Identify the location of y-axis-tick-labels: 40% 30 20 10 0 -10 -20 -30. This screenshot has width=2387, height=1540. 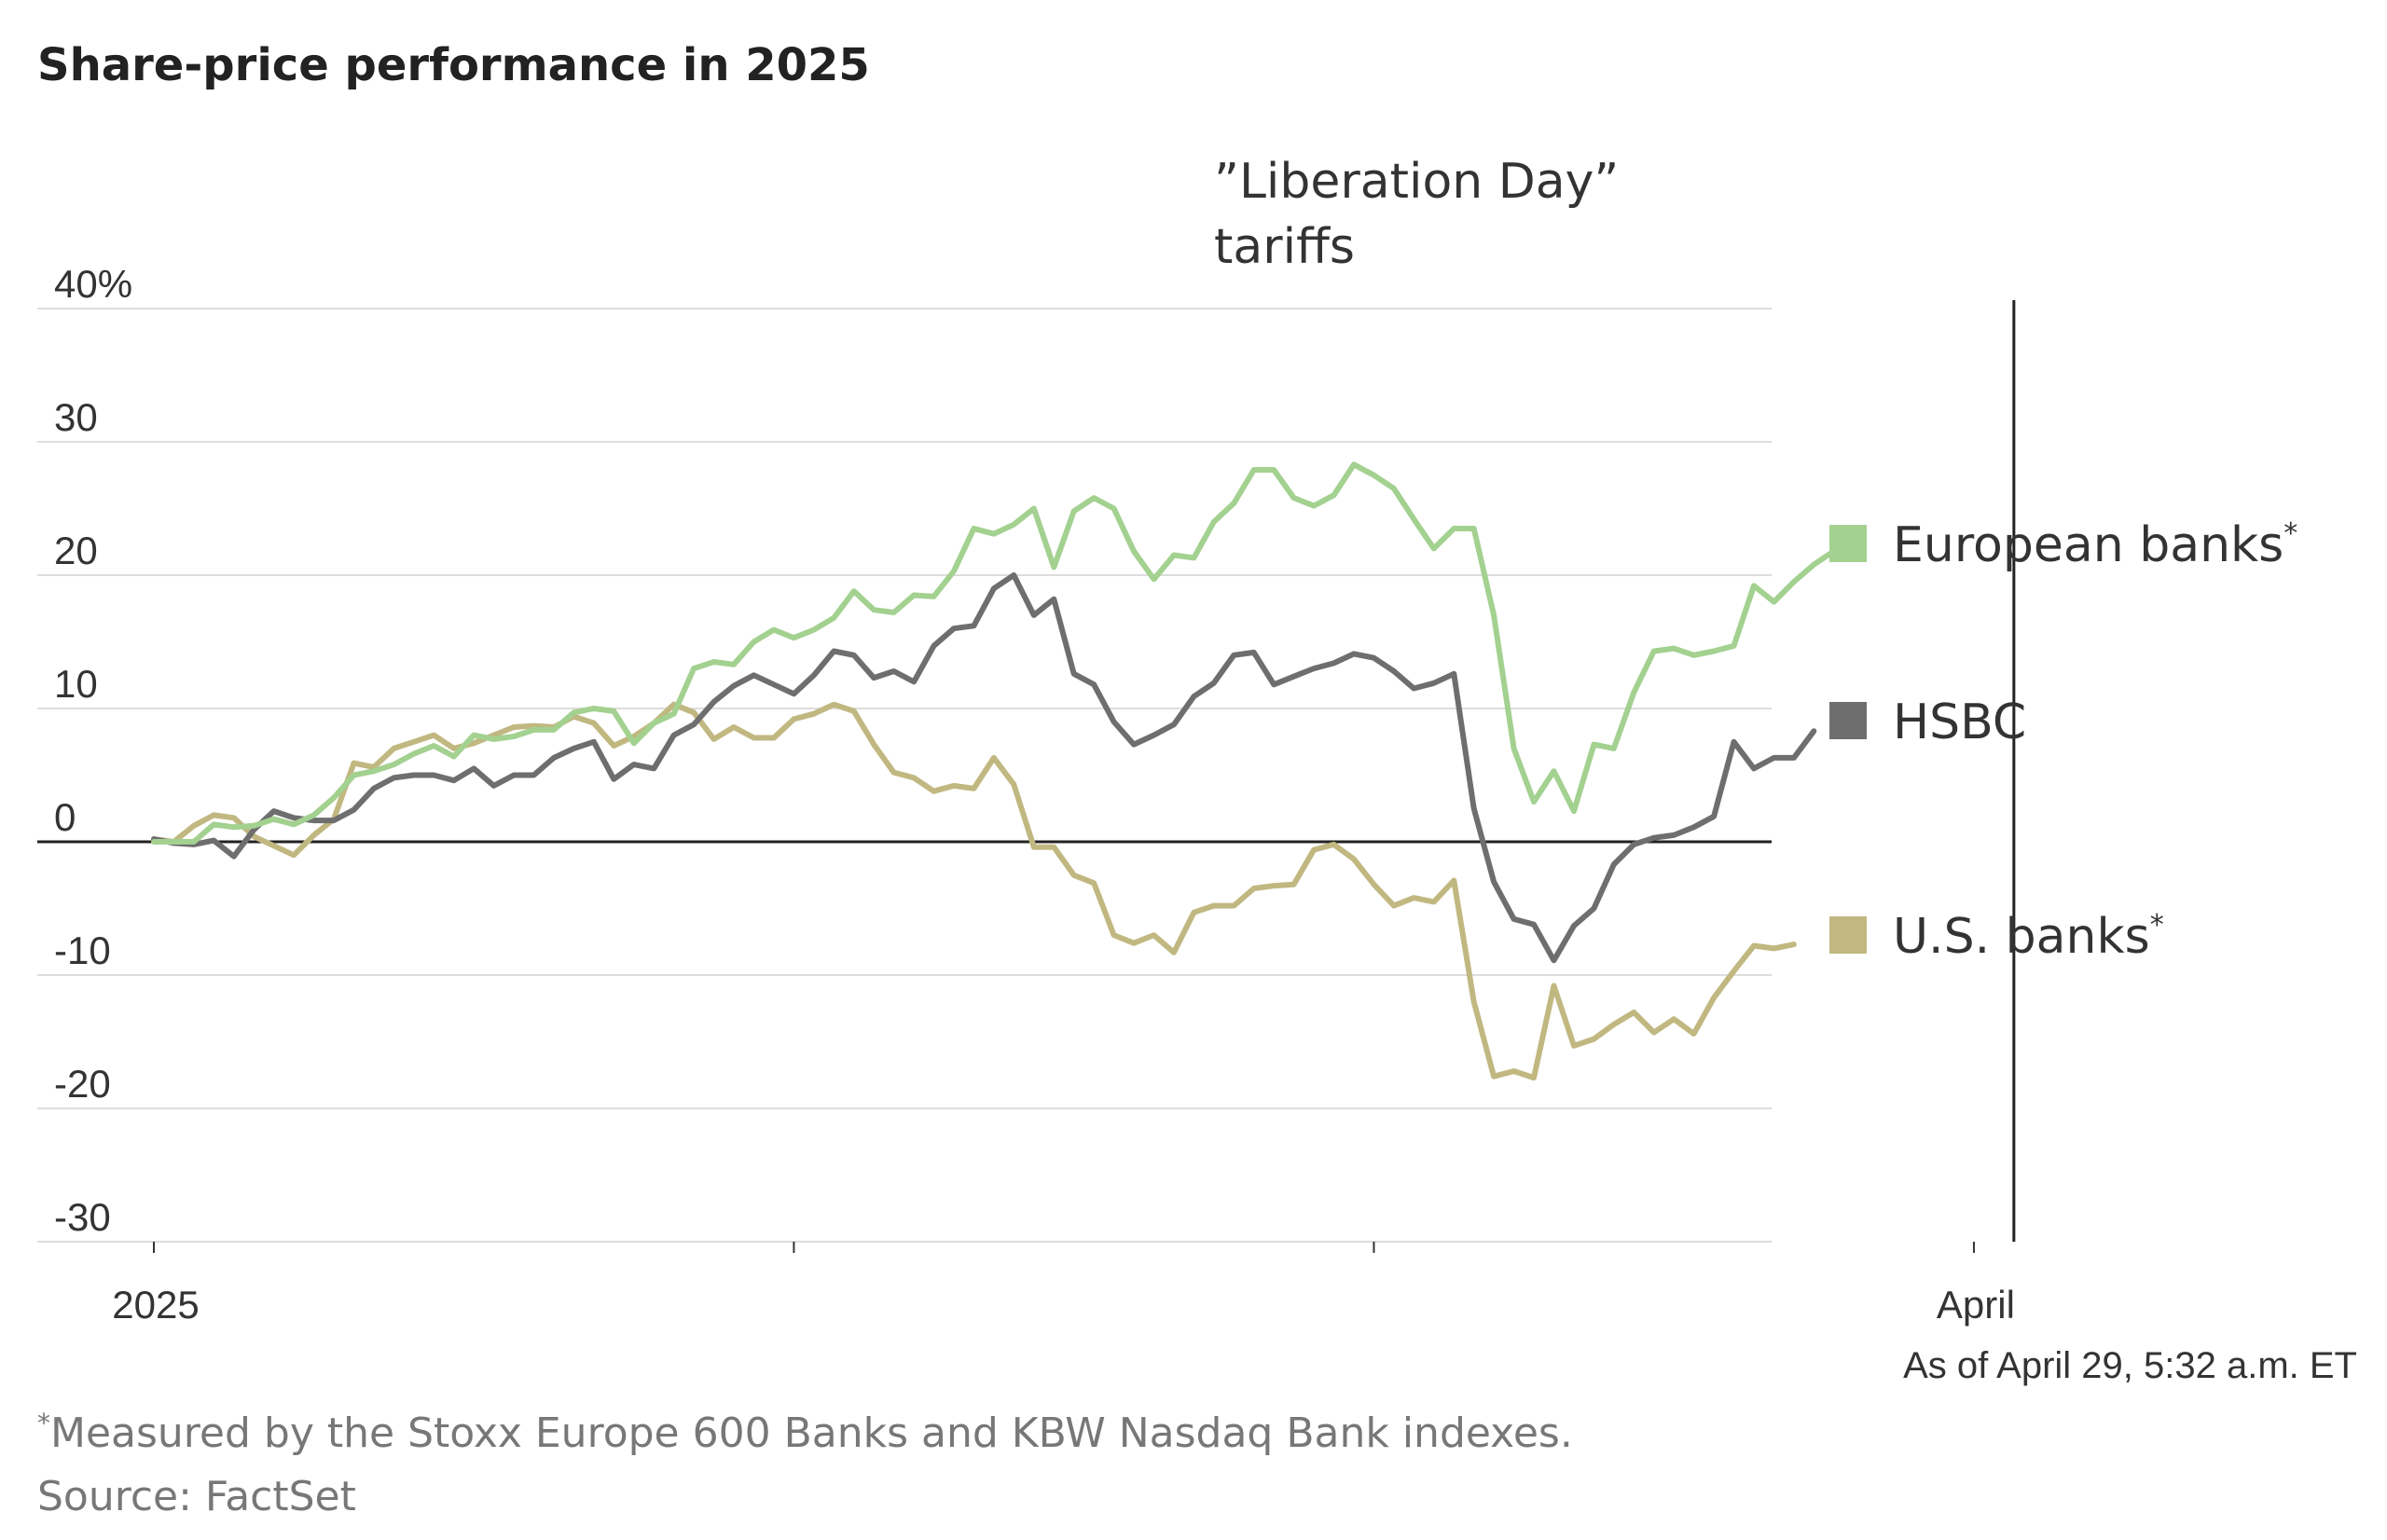
(93, 750).